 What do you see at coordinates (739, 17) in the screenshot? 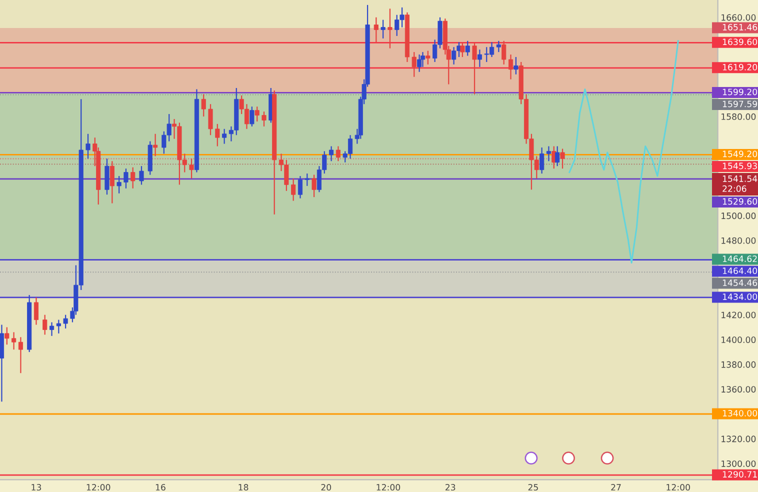
I see `y-tick-label: 1660.00` at bounding box center [739, 17].